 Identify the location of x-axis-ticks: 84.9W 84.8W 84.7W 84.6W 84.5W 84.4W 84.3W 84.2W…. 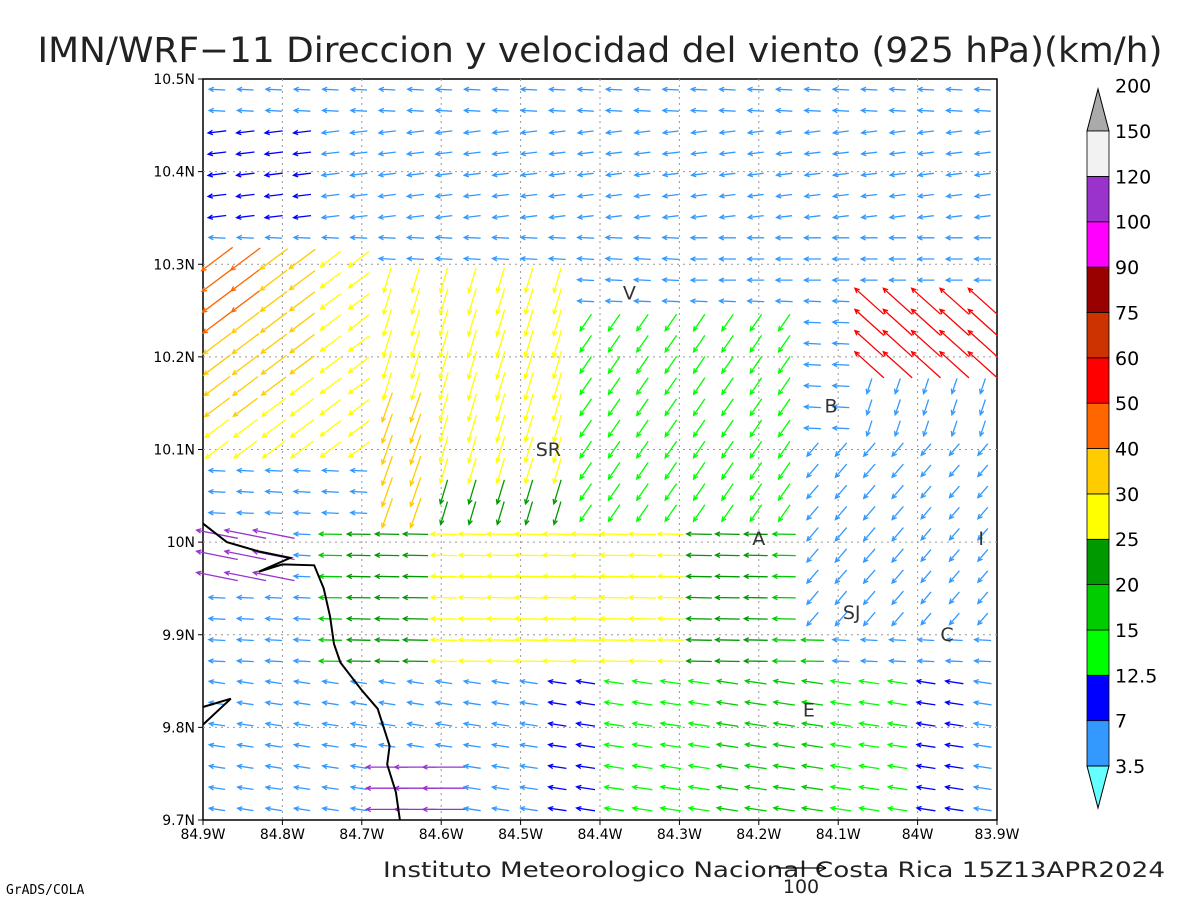
(600, 831).